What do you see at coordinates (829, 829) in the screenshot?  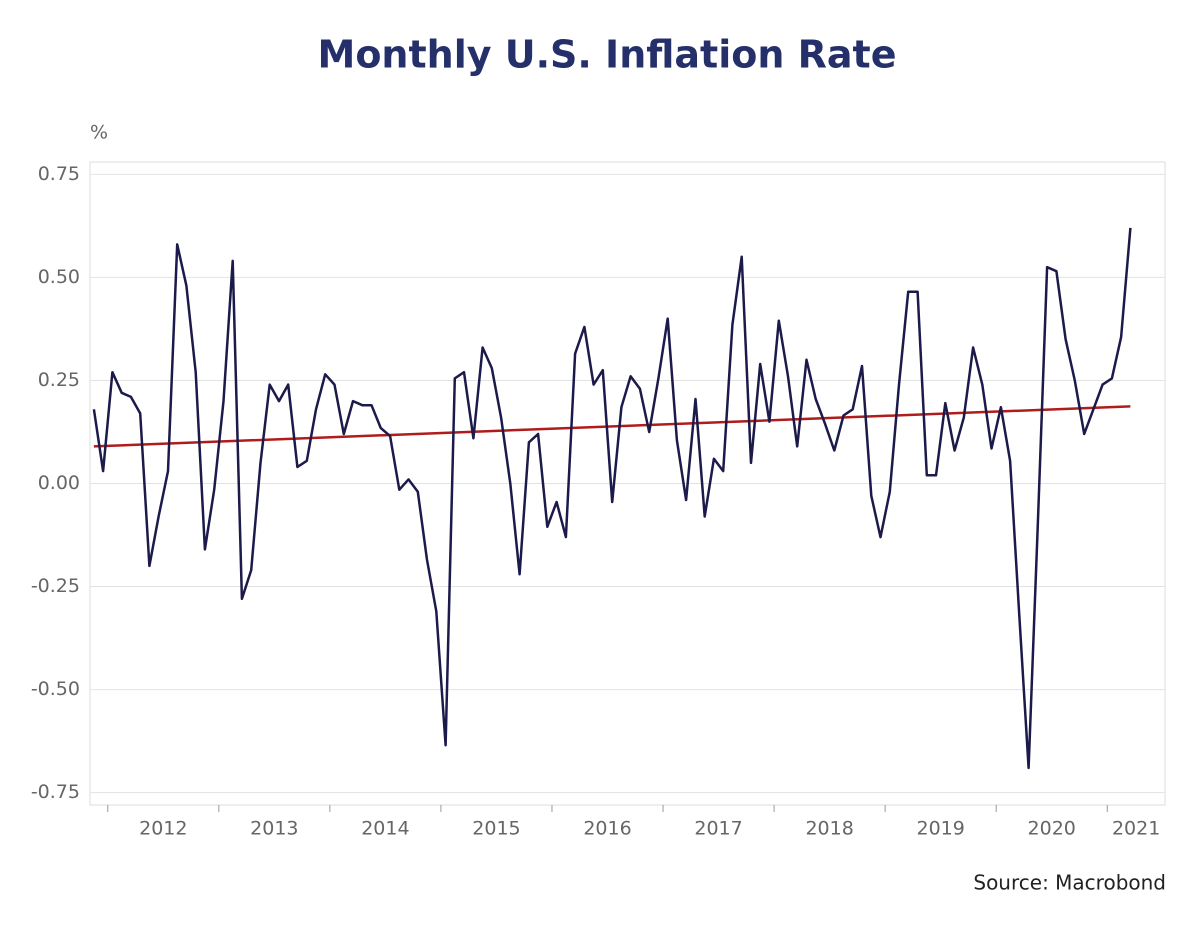 I see `x-tick-label: 2018` at bounding box center [829, 829].